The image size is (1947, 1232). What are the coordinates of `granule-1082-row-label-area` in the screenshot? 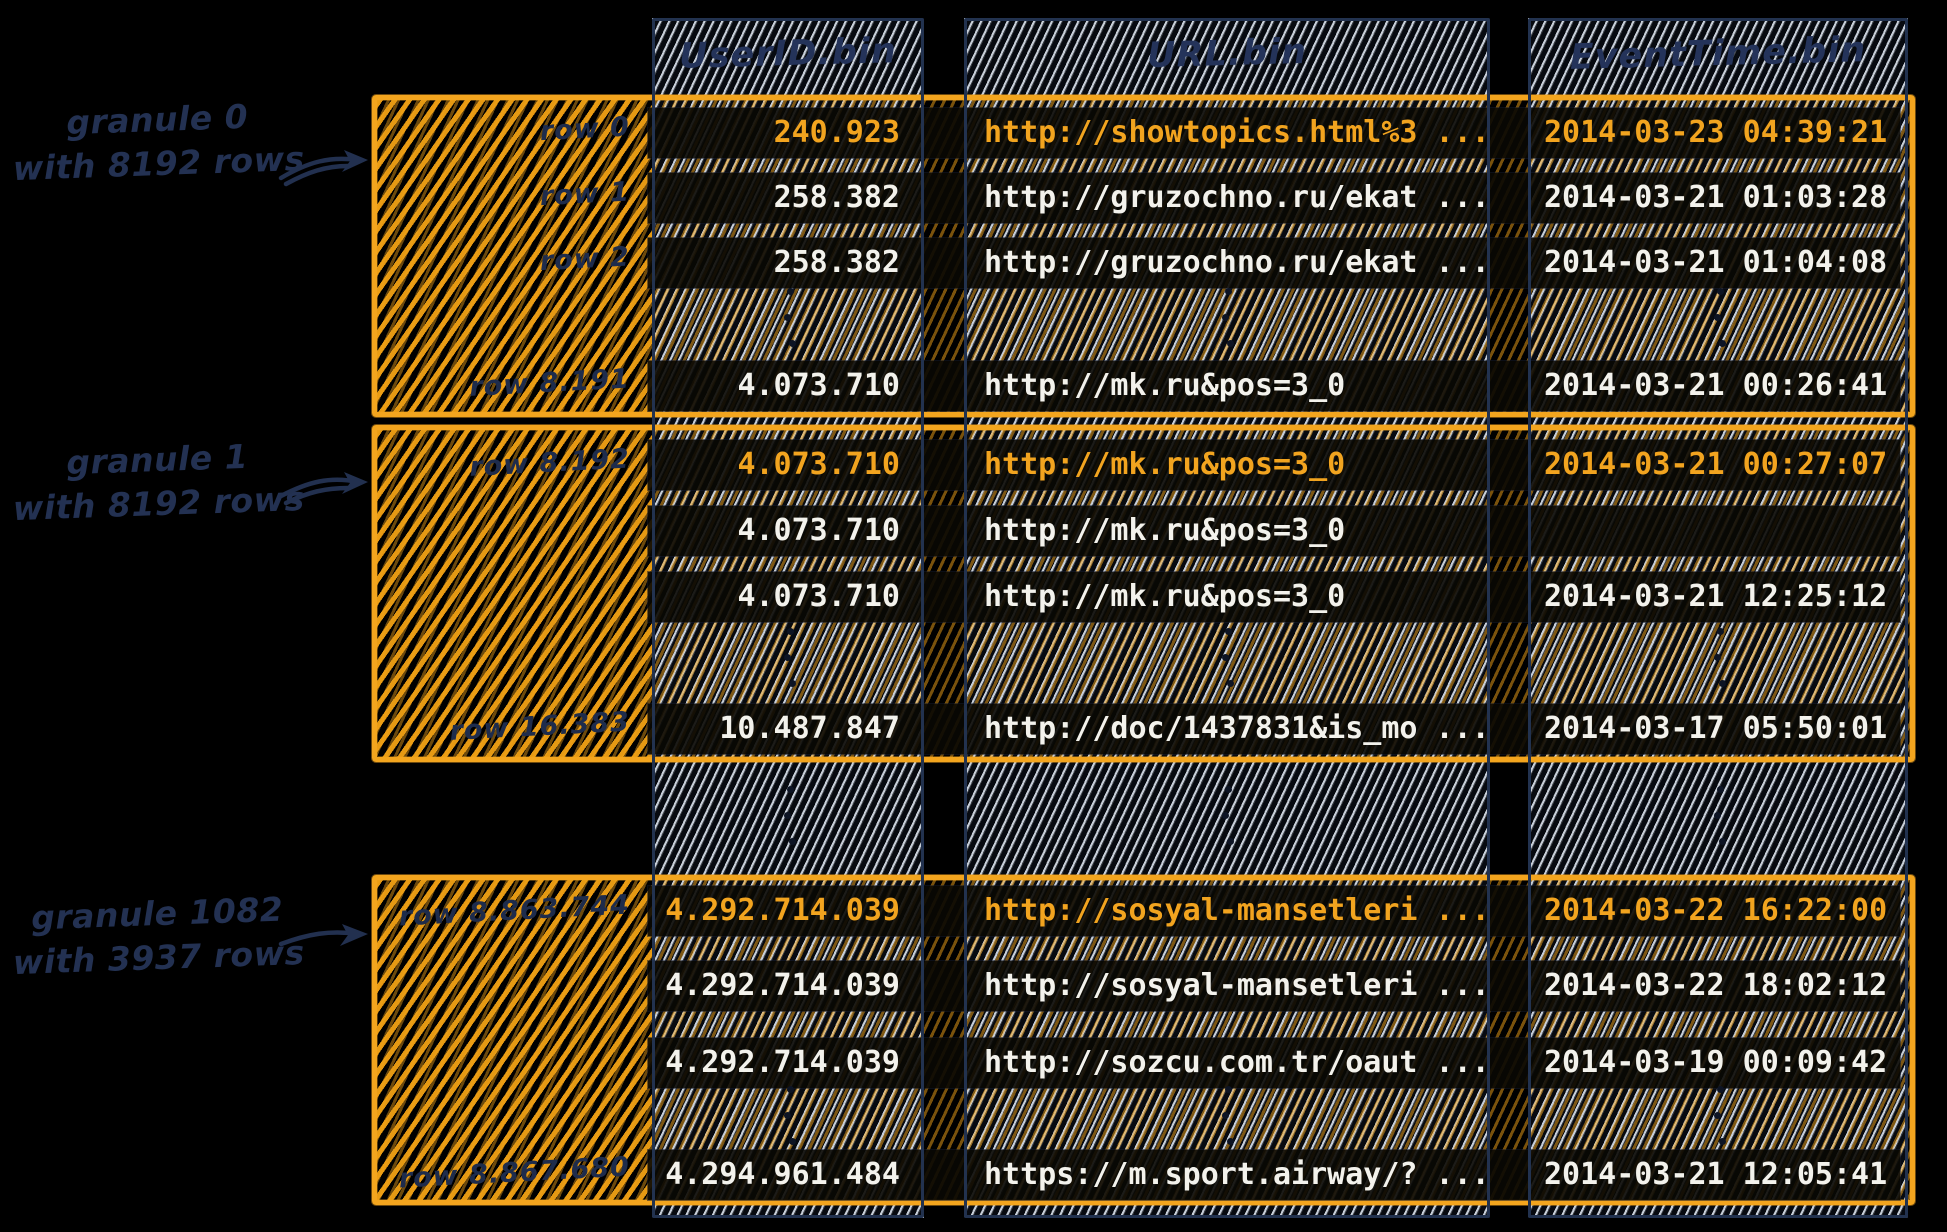 It's located at (516, 1040).